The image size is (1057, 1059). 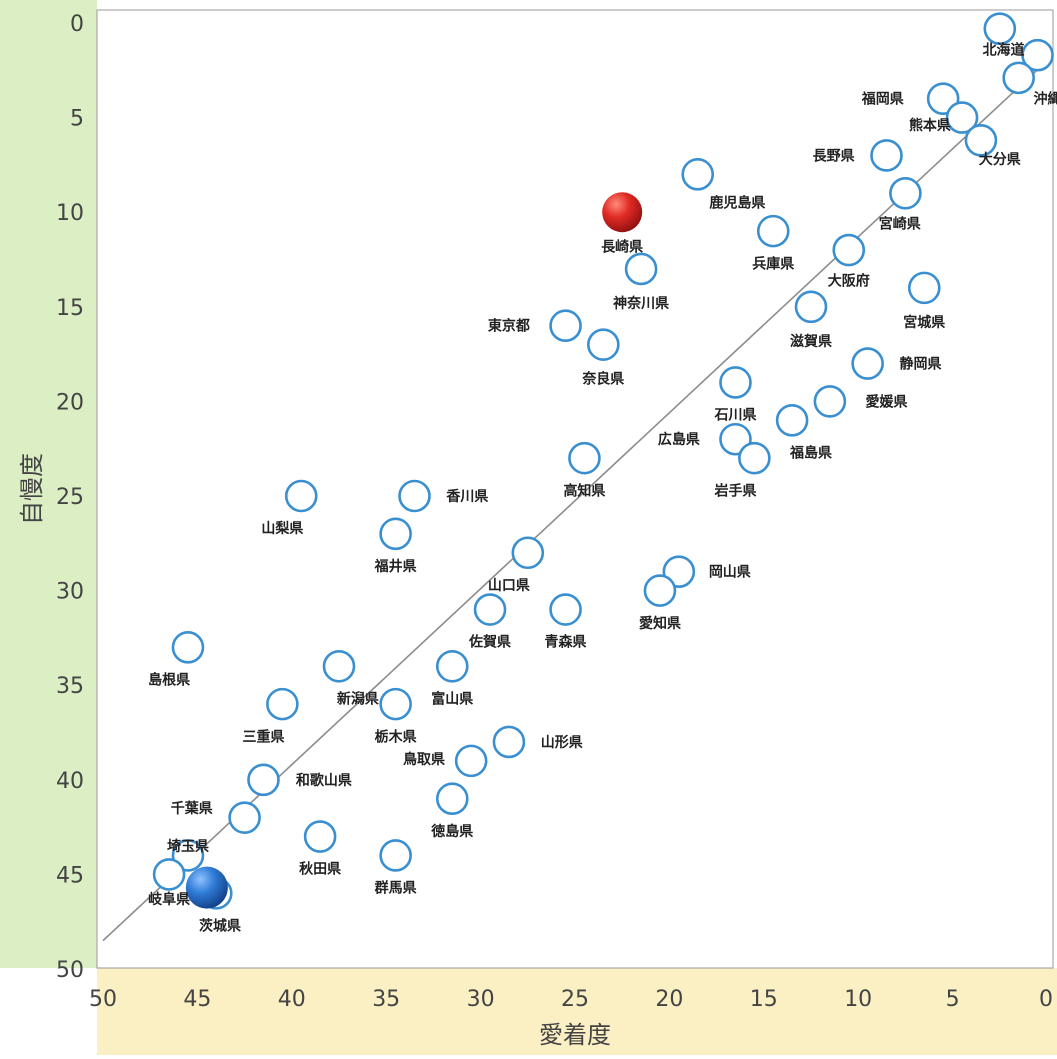 I want to click on point-label: 静岡県, so click(x=921, y=364).